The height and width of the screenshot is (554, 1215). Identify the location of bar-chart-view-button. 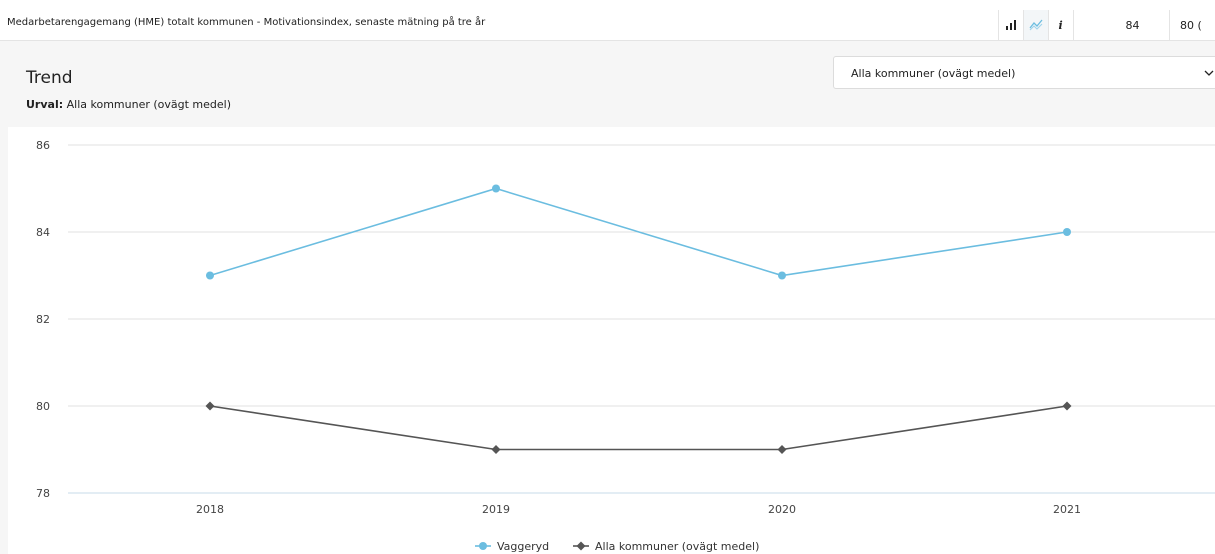
(1010, 25).